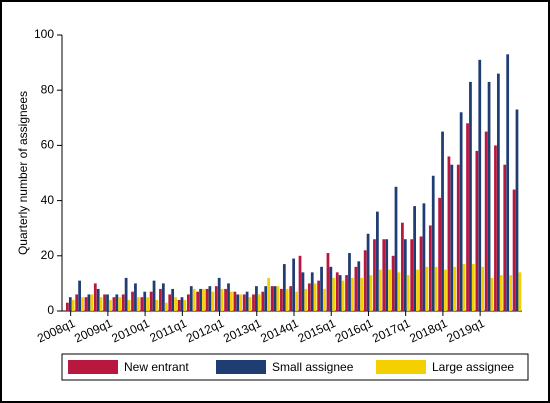 This screenshot has width=550, height=403. Describe the element at coordinates (48, 255) in the screenshot. I see `y-tick-label: 20` at that location.